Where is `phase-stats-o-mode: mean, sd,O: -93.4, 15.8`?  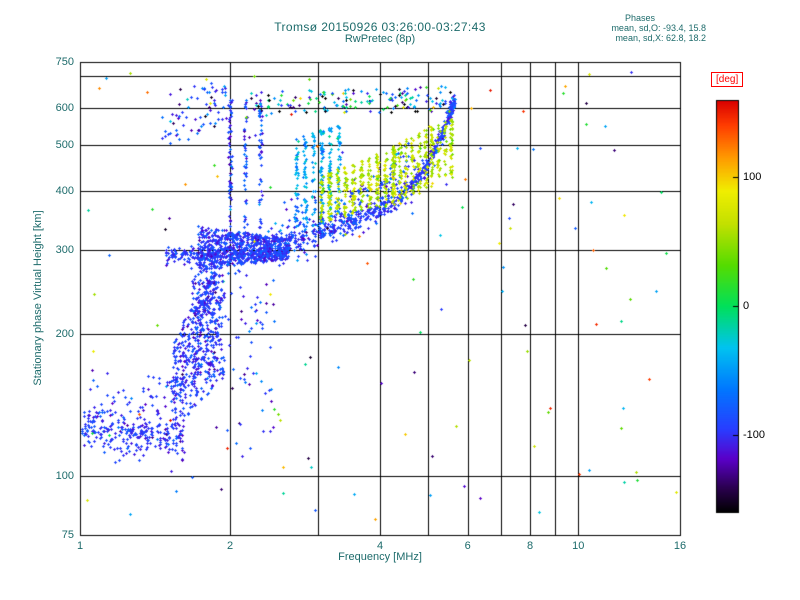 phase-stats-o-mode: mean, sd,O: -93.4, 15.8 is located at coordinates (658, 28).